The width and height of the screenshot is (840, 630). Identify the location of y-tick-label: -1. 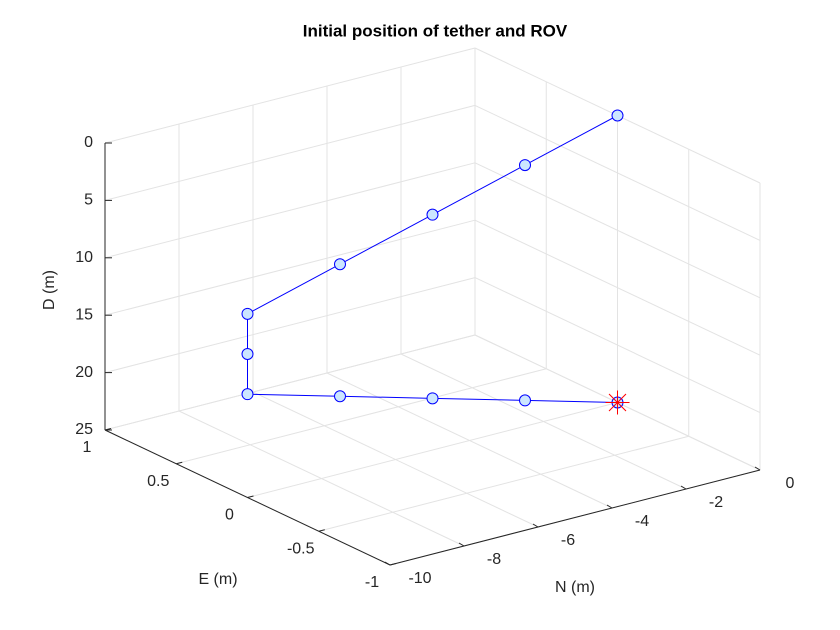
(372, 582).